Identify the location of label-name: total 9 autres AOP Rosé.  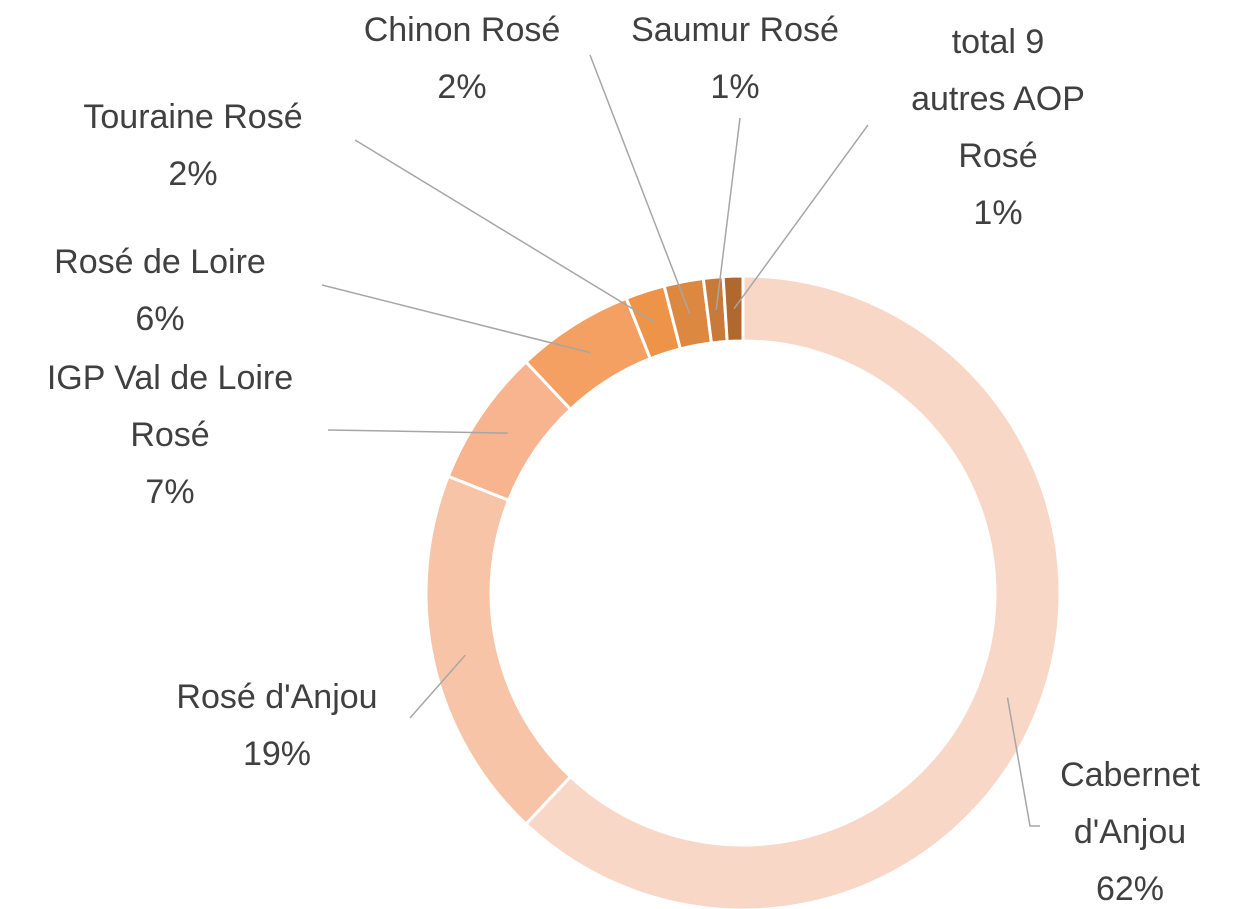
(998, 99).